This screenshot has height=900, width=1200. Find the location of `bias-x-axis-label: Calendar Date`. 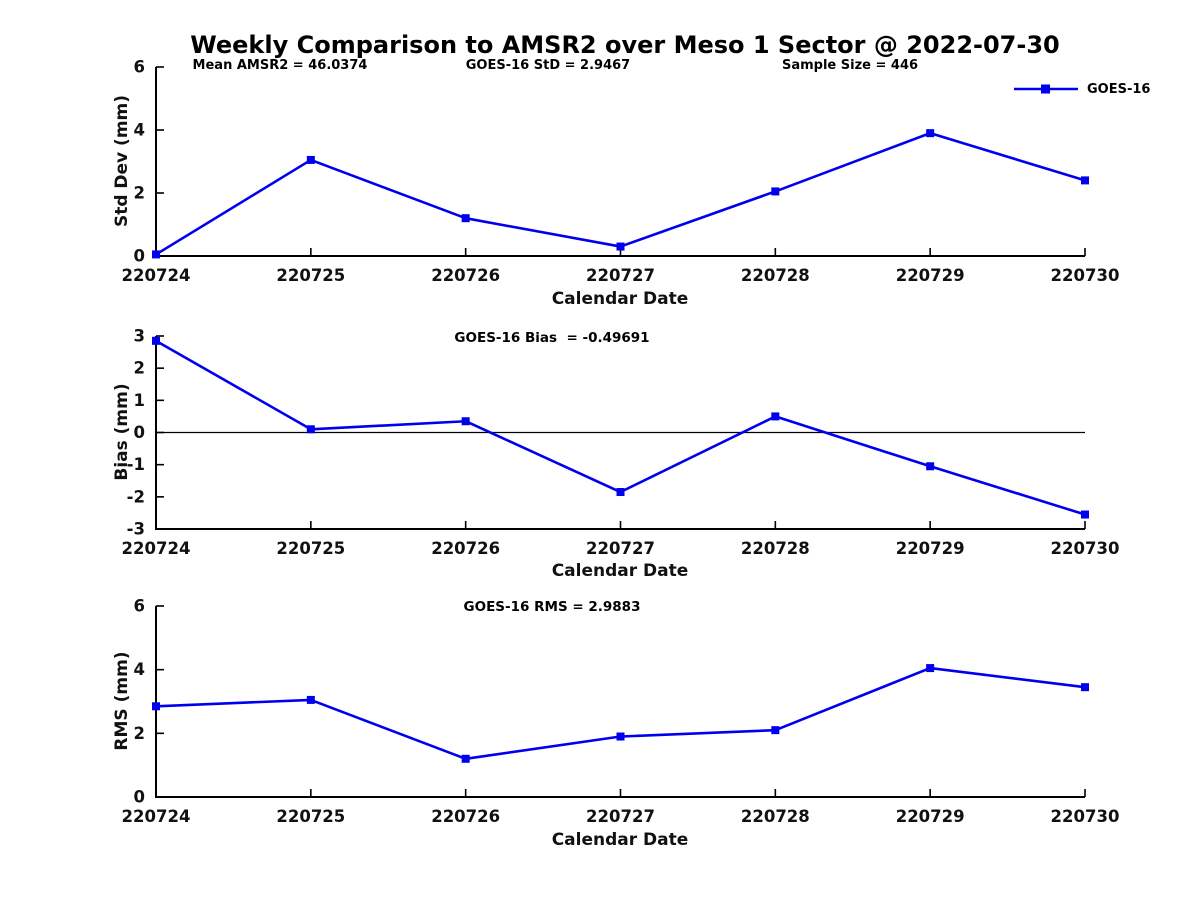

bias-x-axis-label: Calendar Date is located at coordinates (620, 571).